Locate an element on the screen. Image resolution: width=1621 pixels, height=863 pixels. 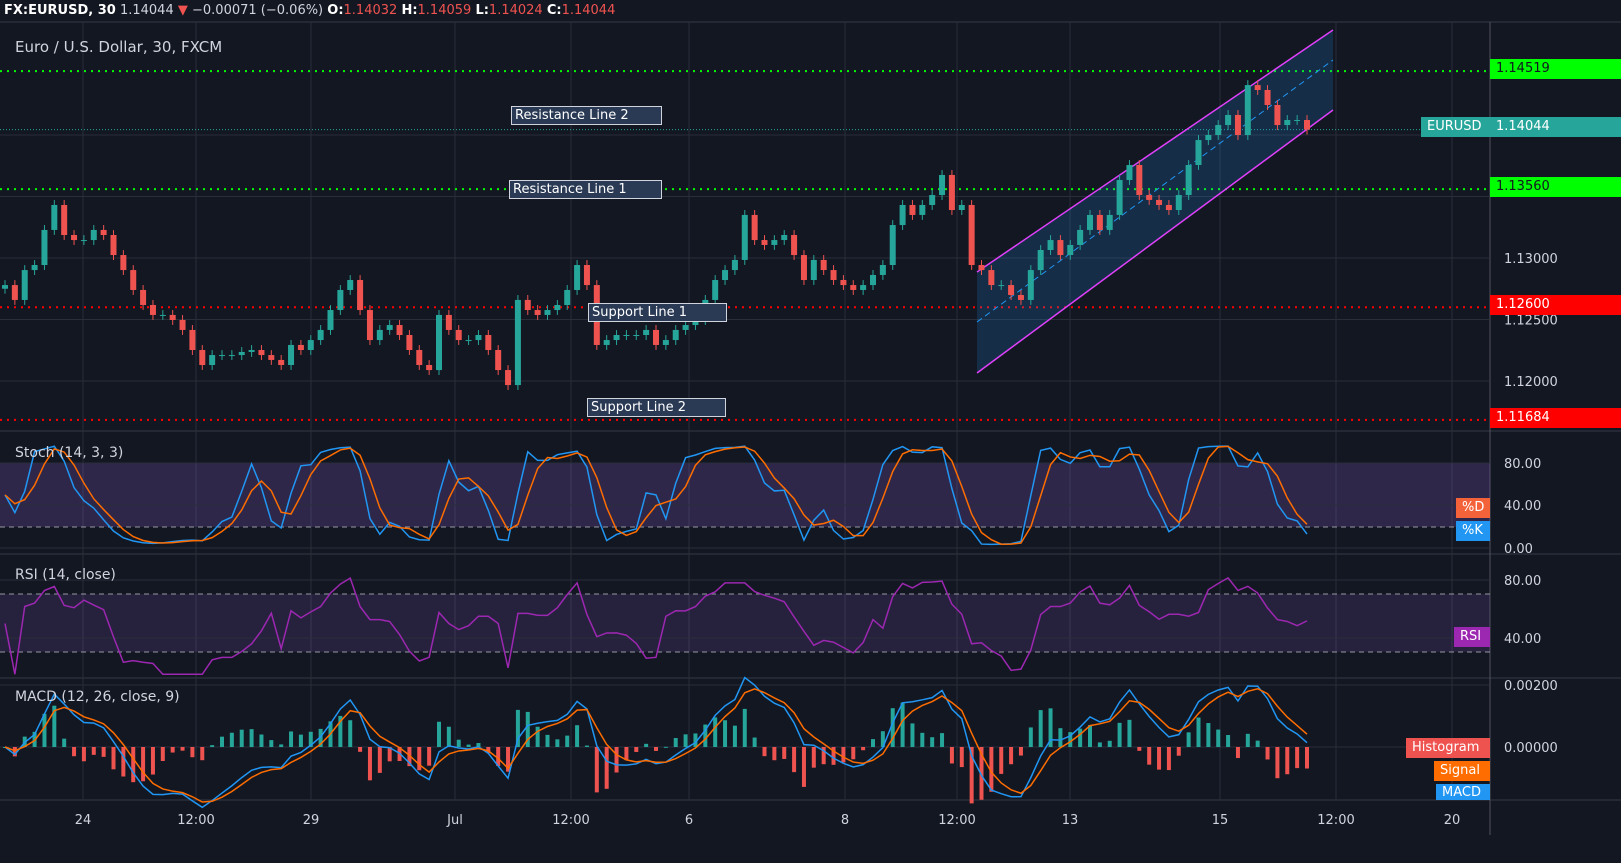
stoch-d-tag: %D is located at coordinates (1473, 508).